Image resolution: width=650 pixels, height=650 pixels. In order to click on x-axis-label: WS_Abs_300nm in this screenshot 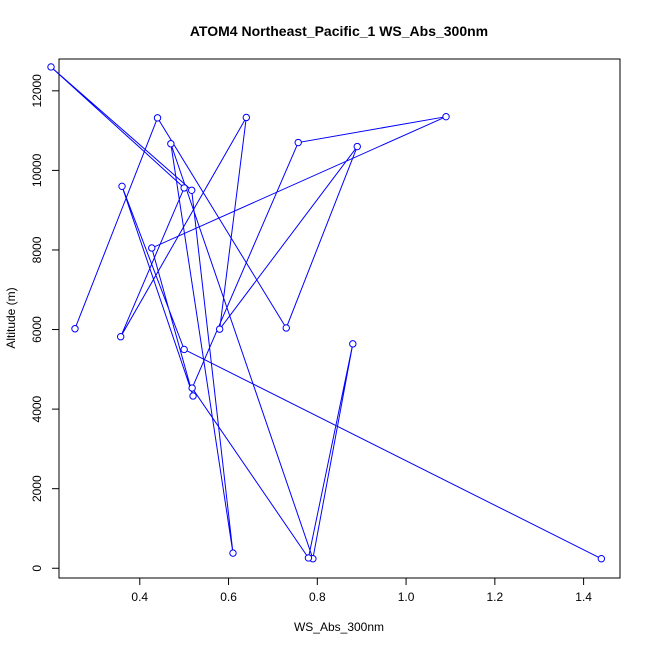, I will do `click(339, 627)`.